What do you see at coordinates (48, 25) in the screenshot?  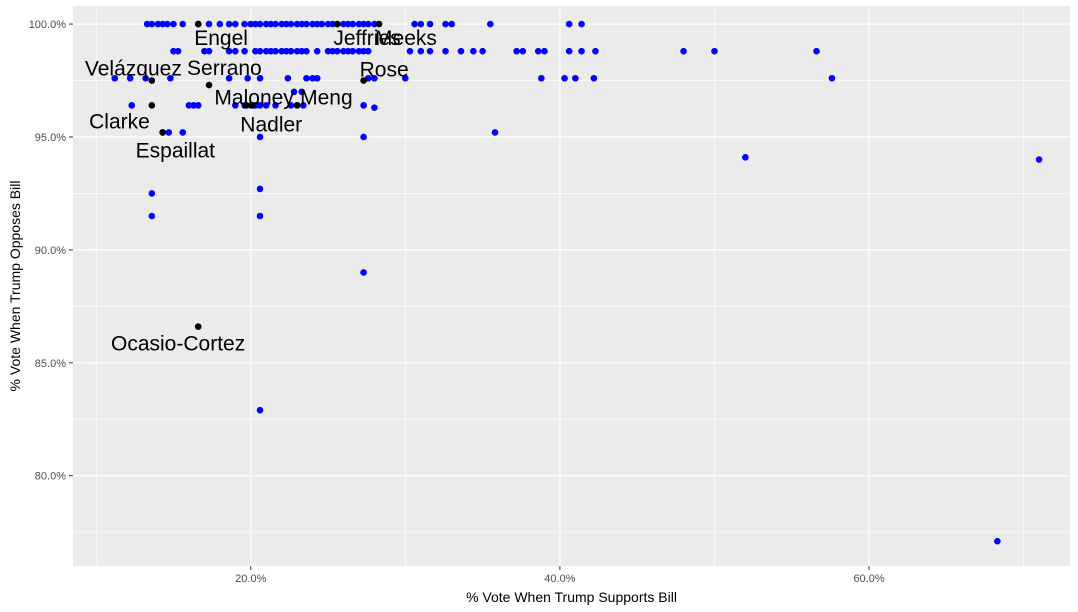 I see `y-tick-label: 100.0%` at bounding box center [48, 25].